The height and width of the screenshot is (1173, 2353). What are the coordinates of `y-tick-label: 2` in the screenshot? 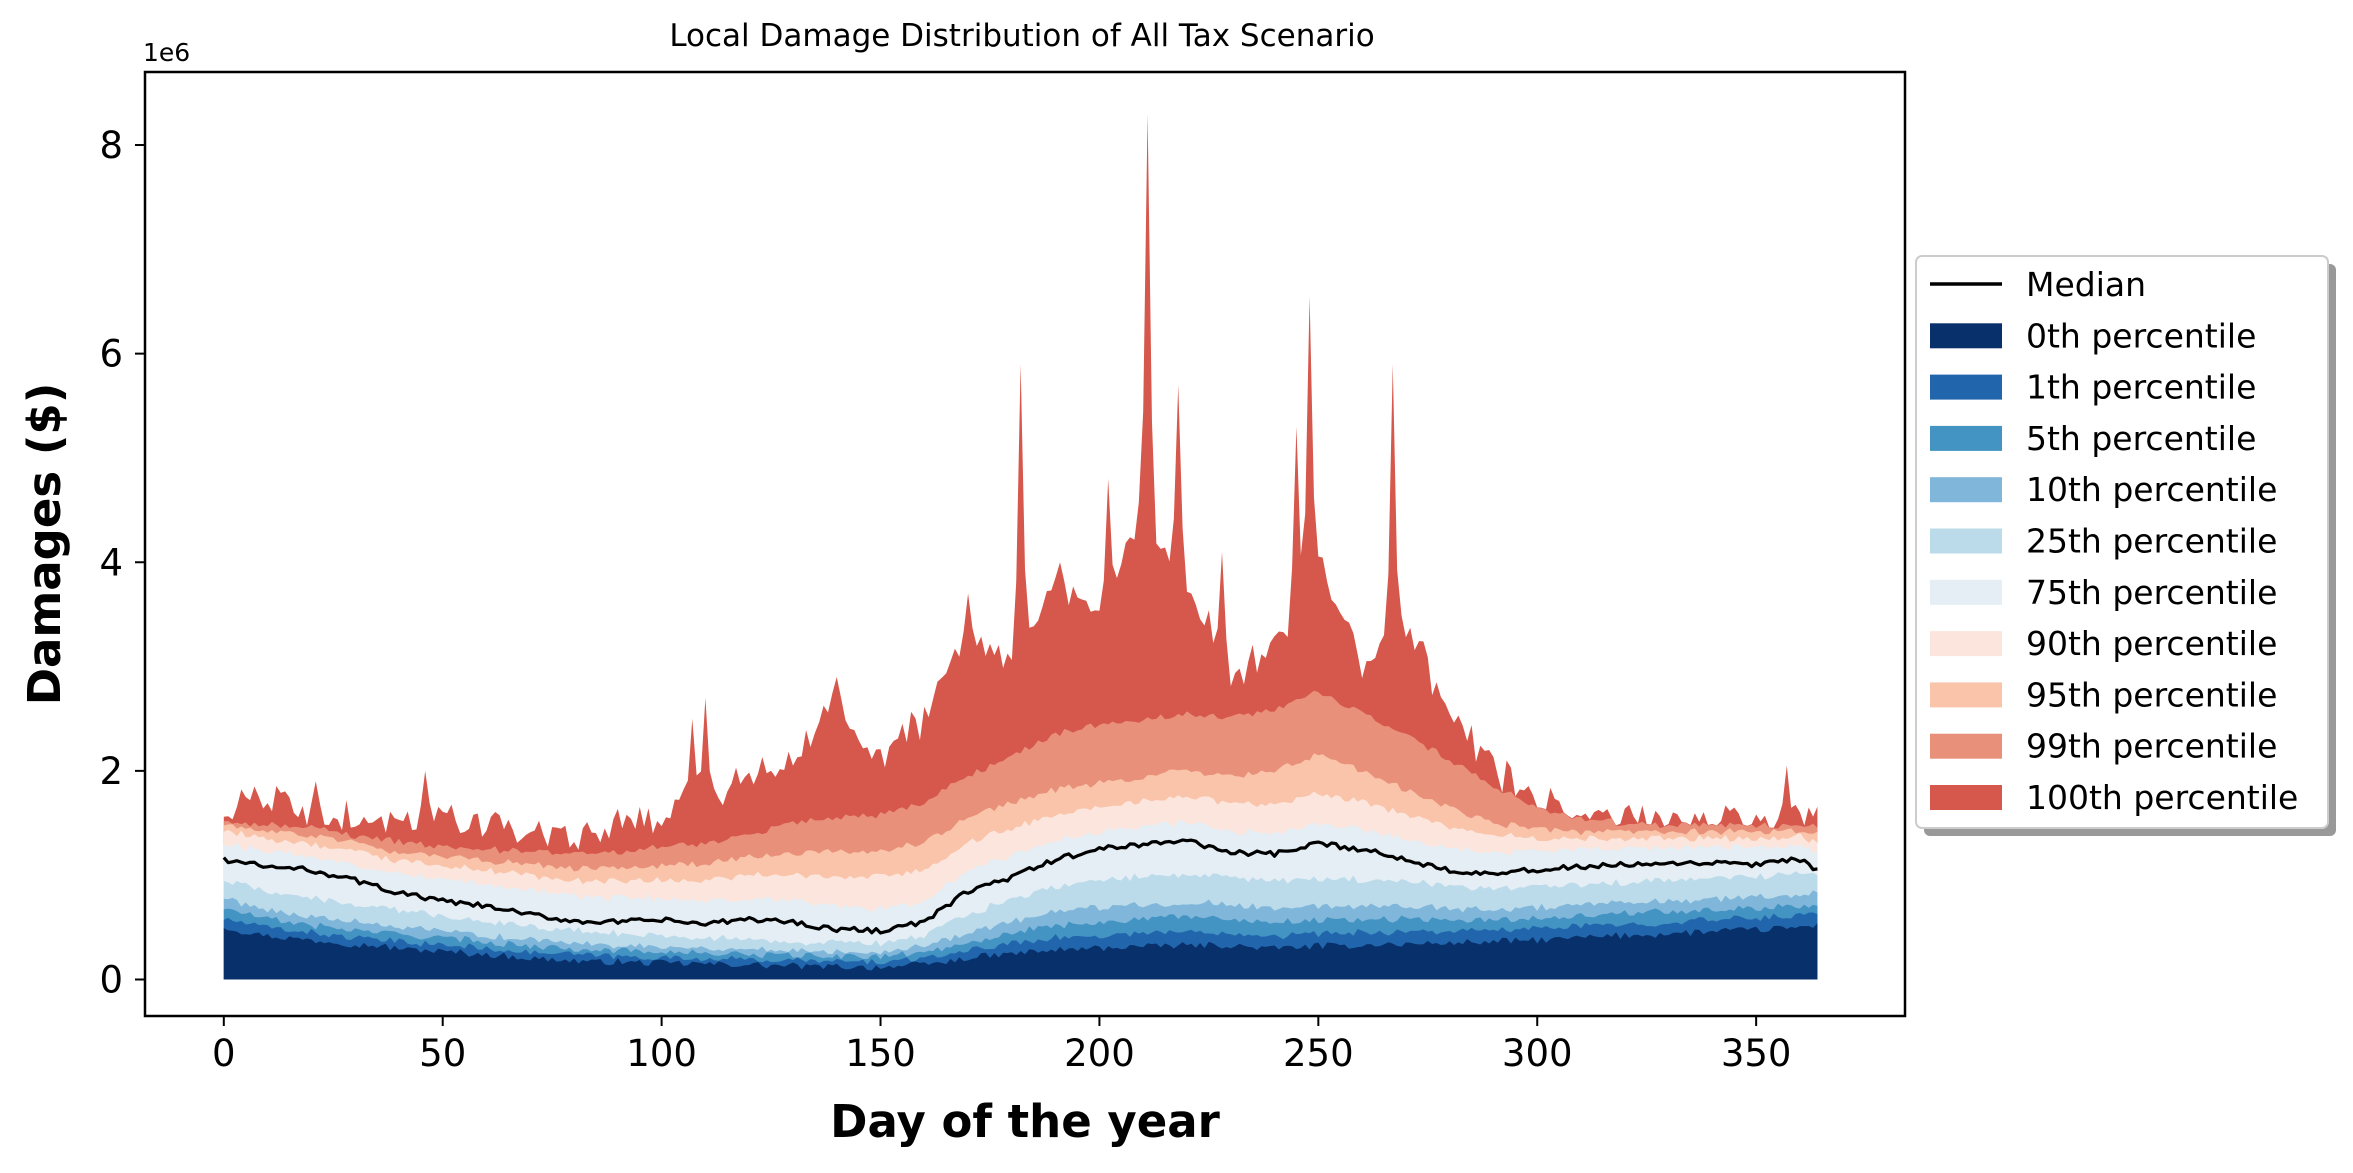 It's located at (111, 771).